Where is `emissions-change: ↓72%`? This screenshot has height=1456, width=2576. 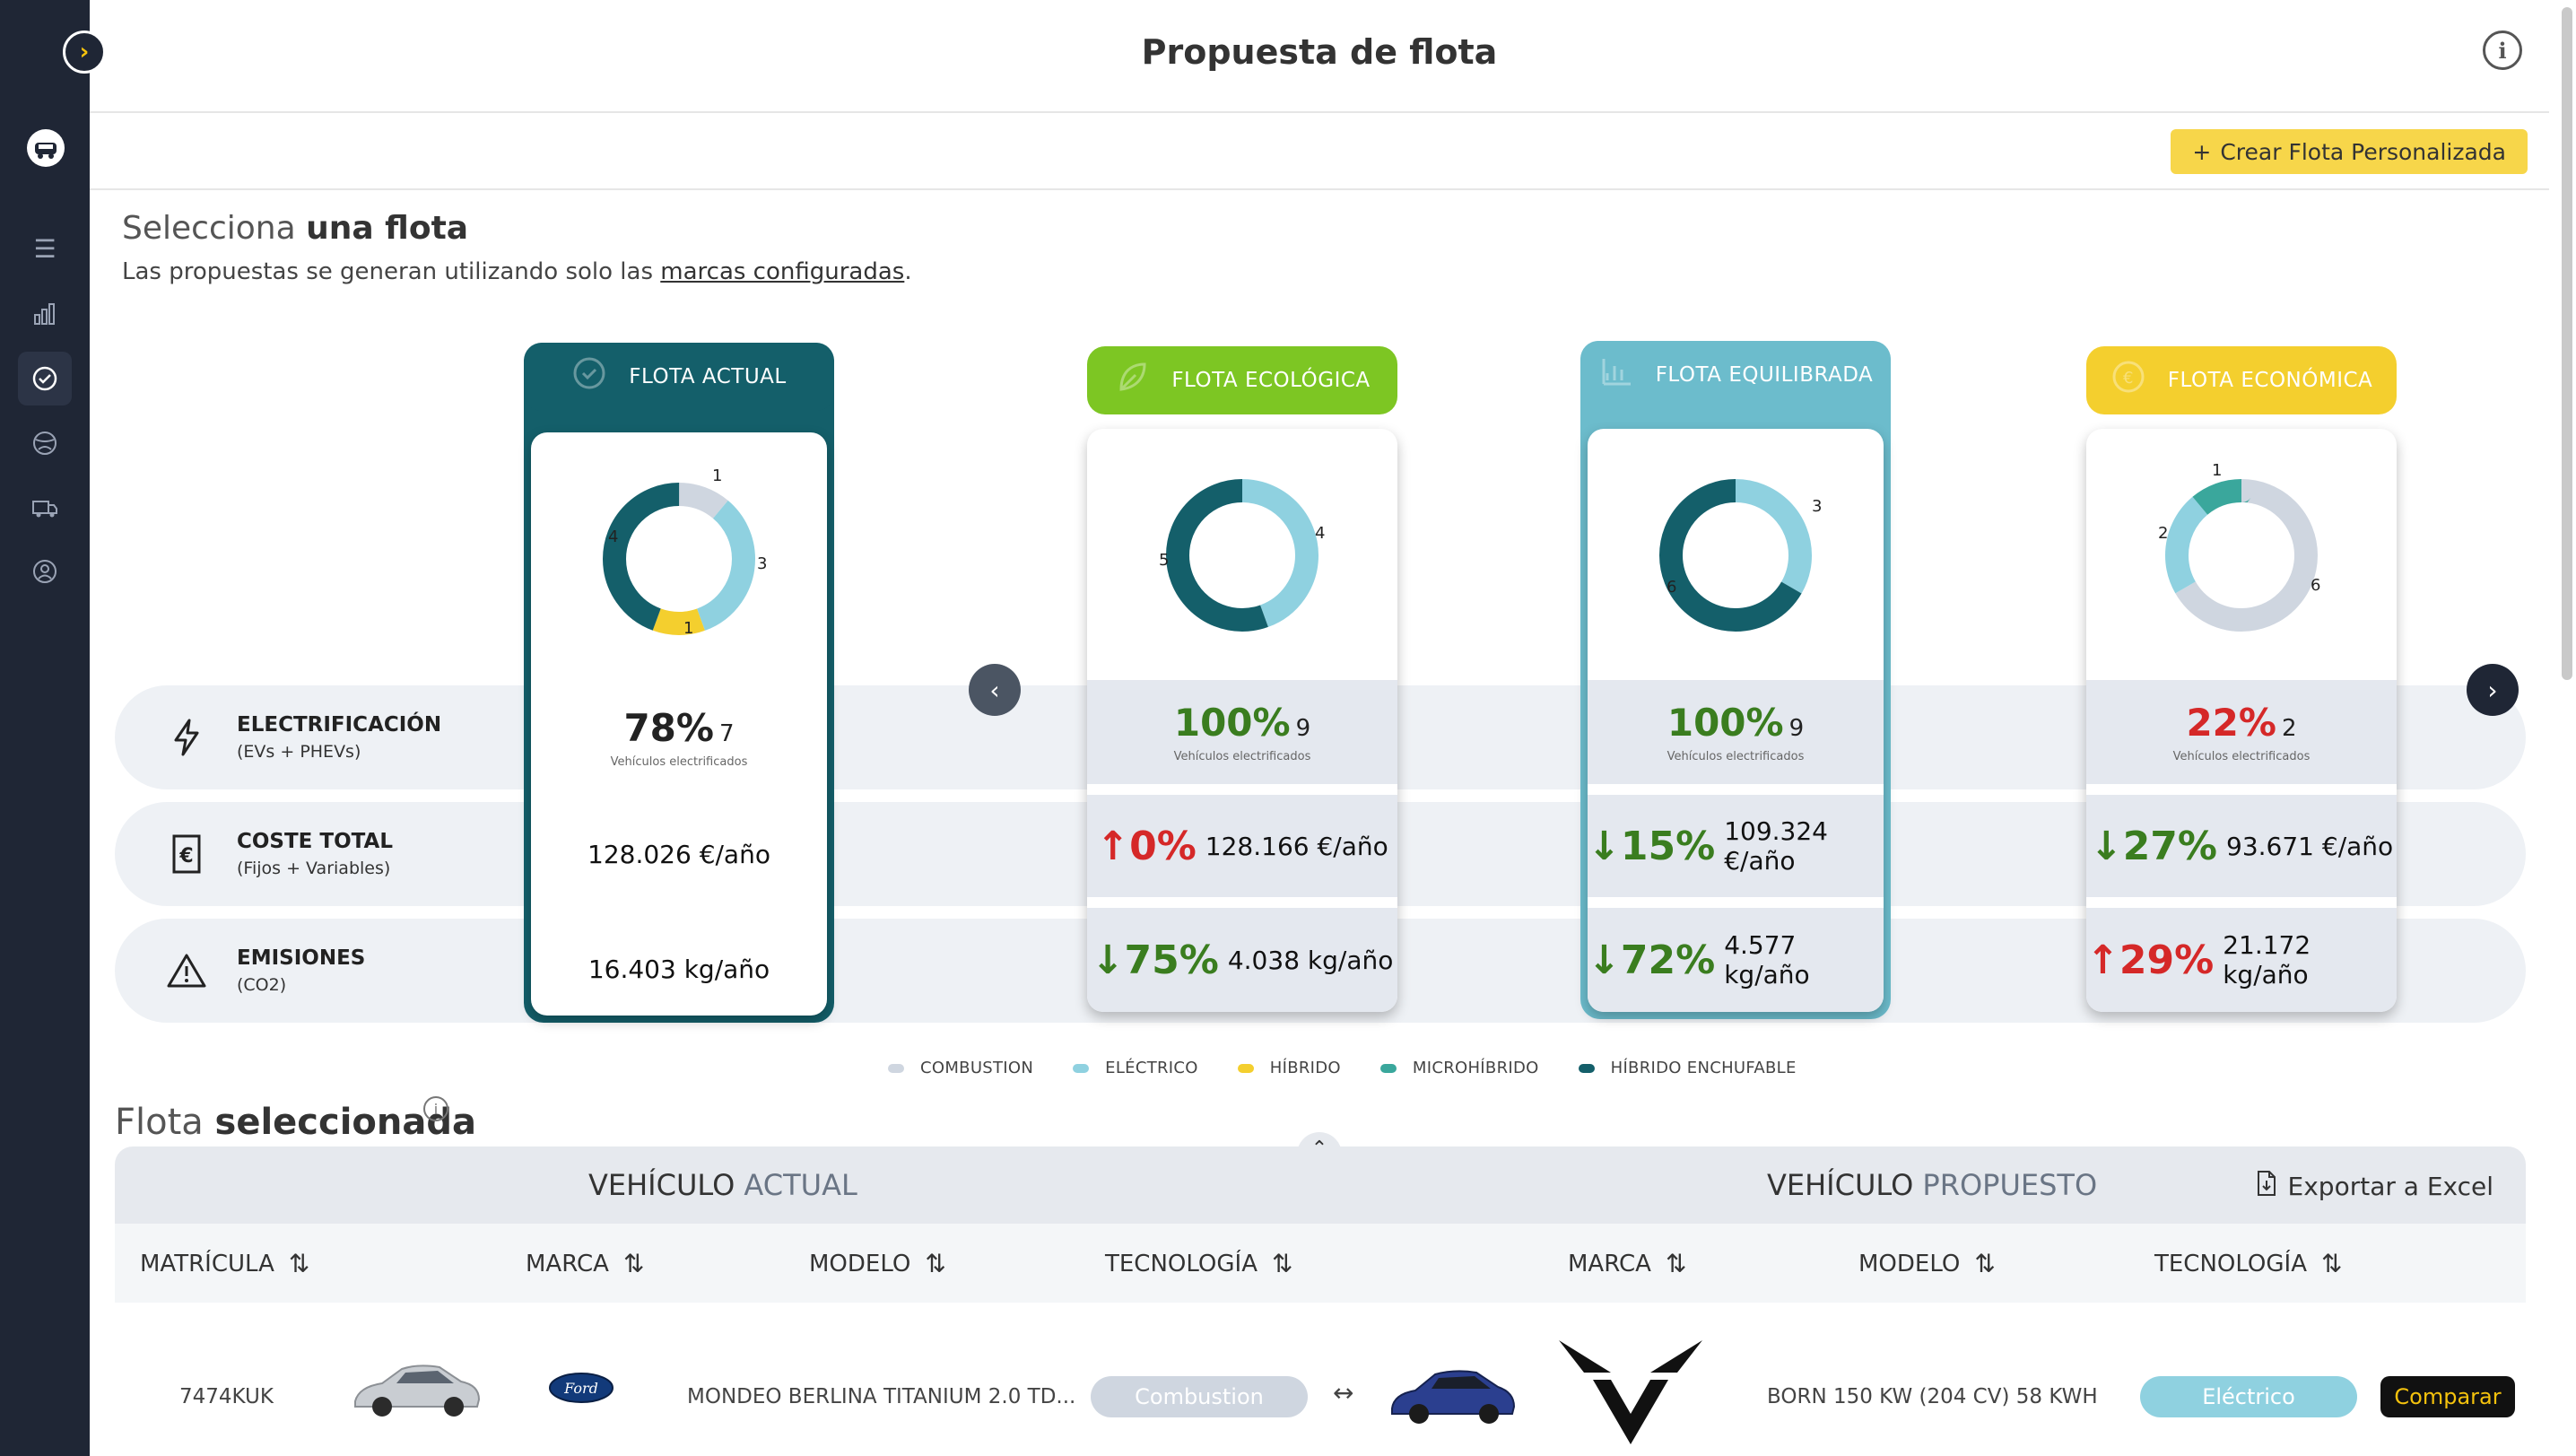
emissions-change: ↓72% is located at coordinates (1651, 960).